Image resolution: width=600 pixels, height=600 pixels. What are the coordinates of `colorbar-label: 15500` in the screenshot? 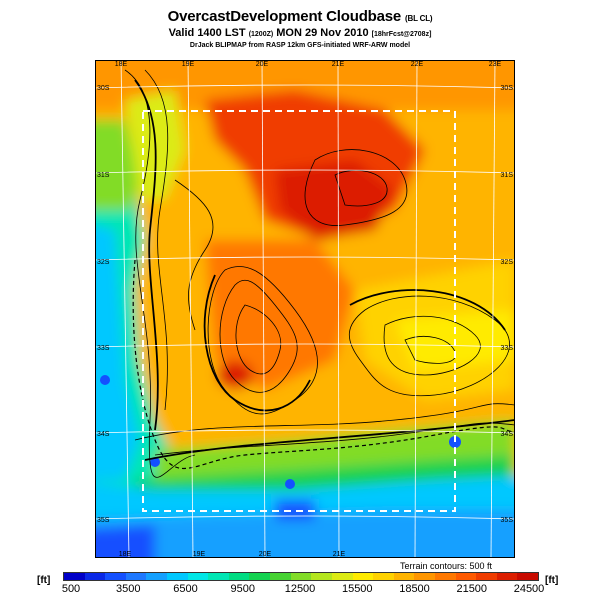 It's located at (357, 589).